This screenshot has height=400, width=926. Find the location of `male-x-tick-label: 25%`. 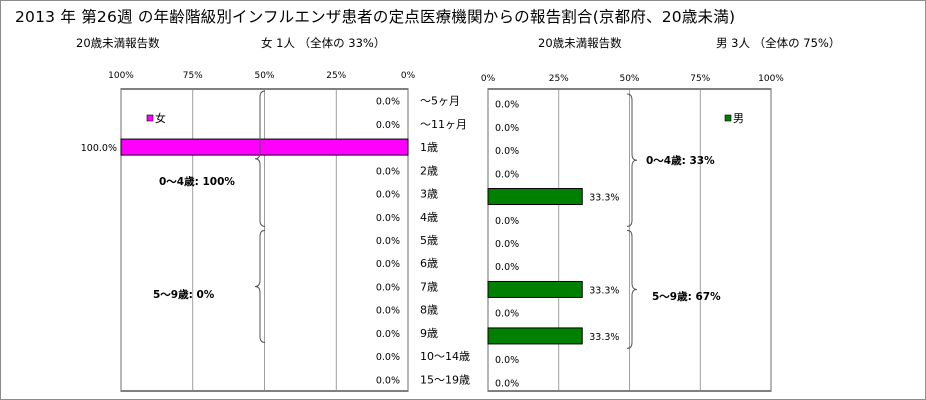

male-x-tick-label: 25% is located at coordinates (559, 79).